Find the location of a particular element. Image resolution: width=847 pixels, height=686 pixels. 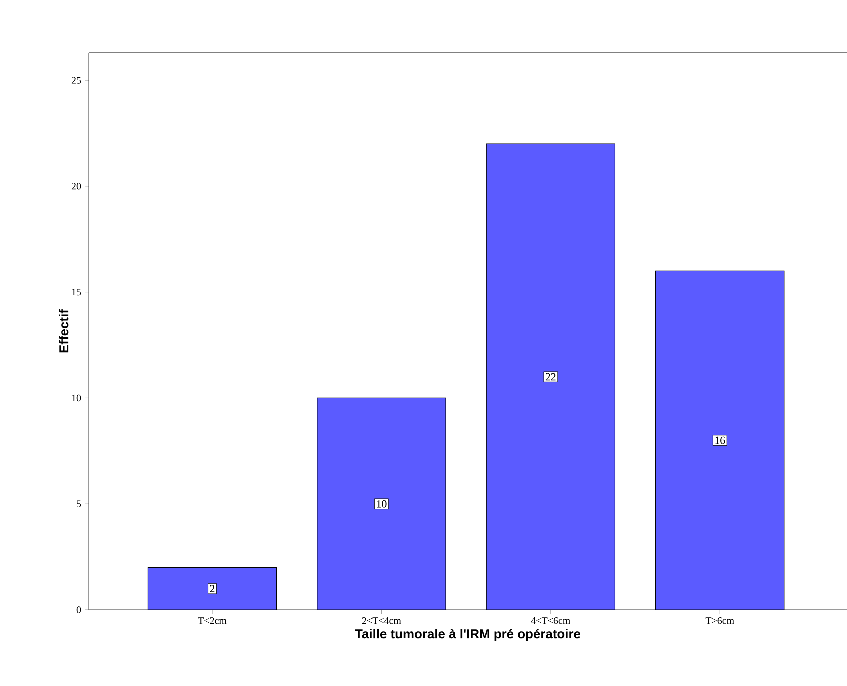

x-tick-label: T>6cm is located at coordinates (720, 621).